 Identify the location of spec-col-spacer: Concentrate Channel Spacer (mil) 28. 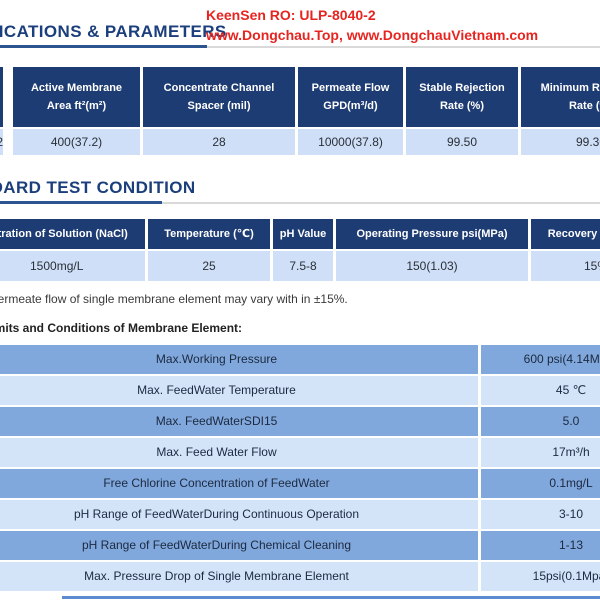
(219, 111).